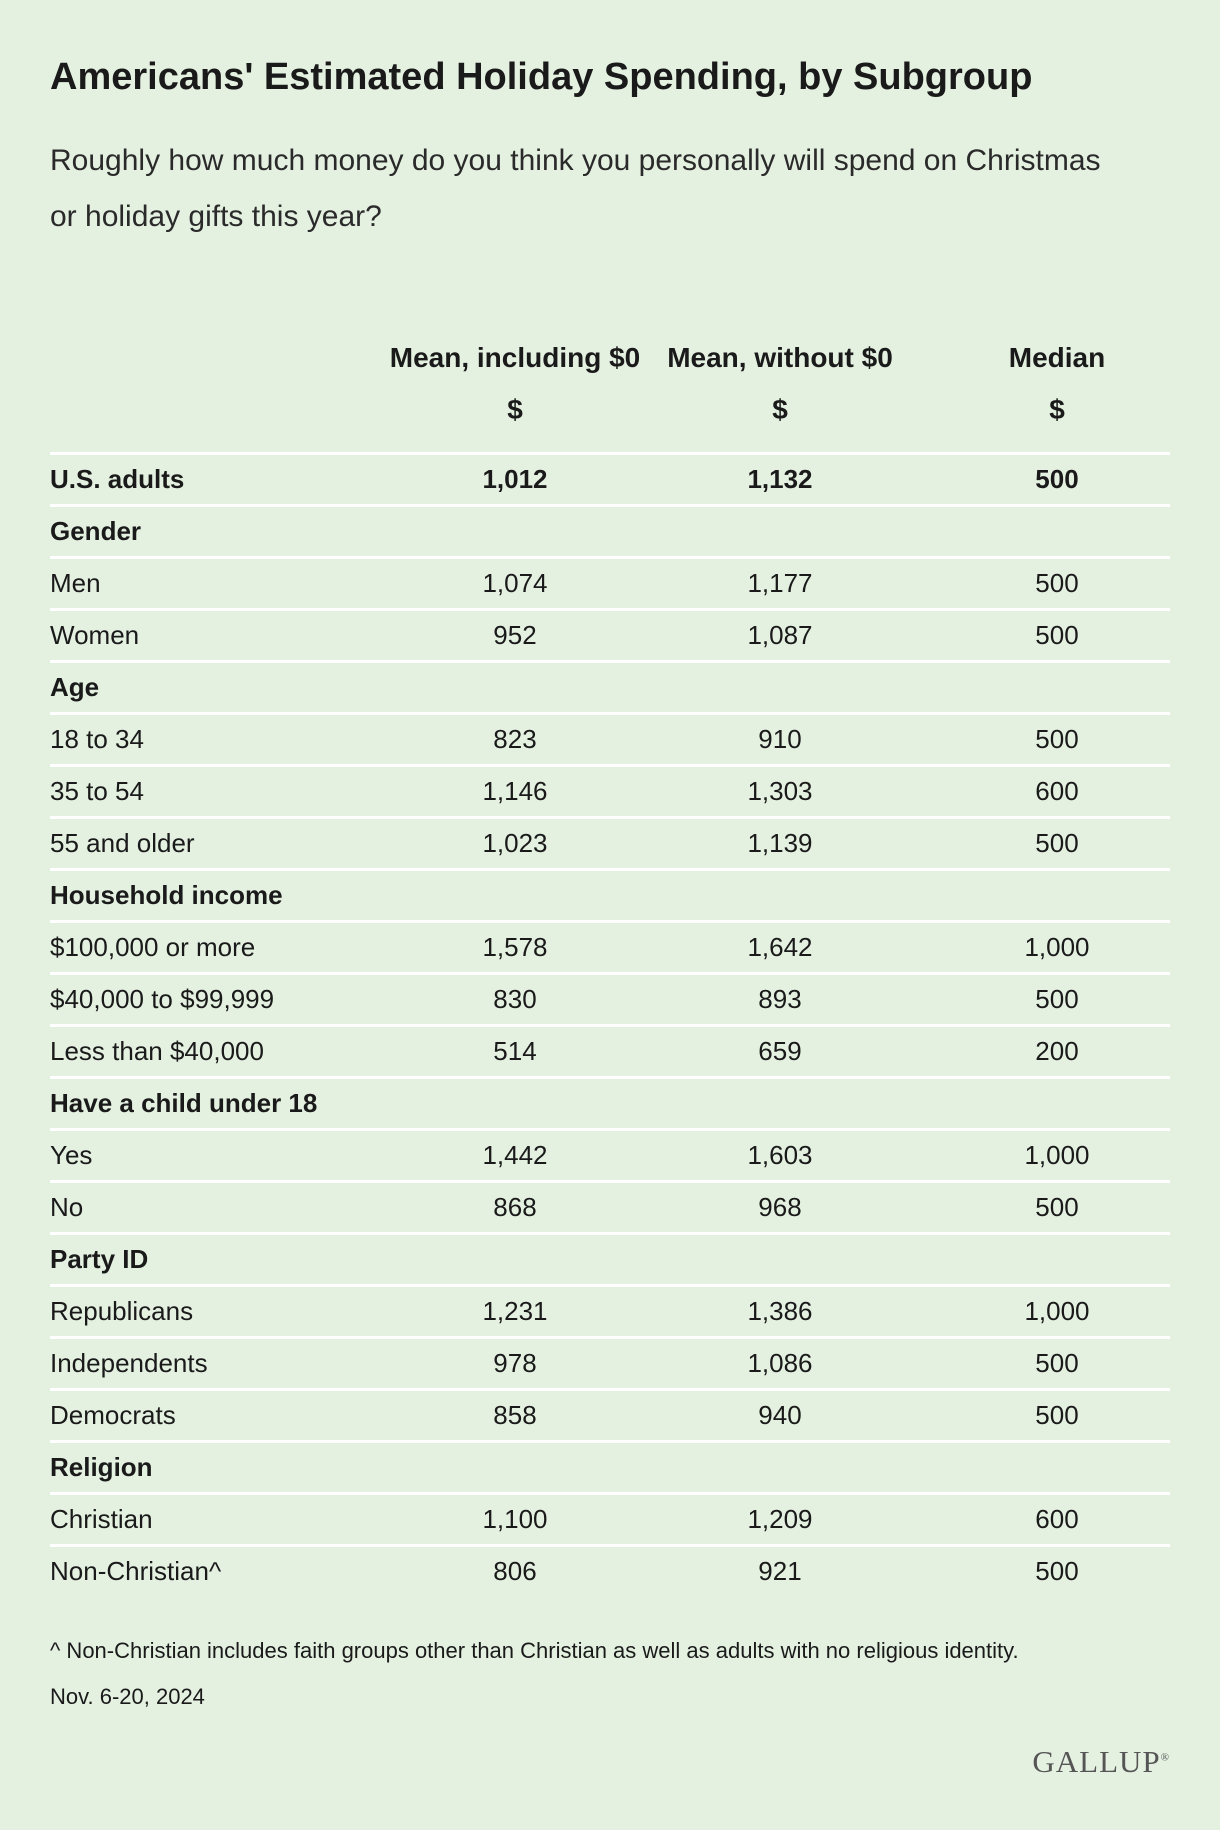  Describe the element at coordinates (1057, 357) in the screenshot. I see `column-name: Median` at that location.